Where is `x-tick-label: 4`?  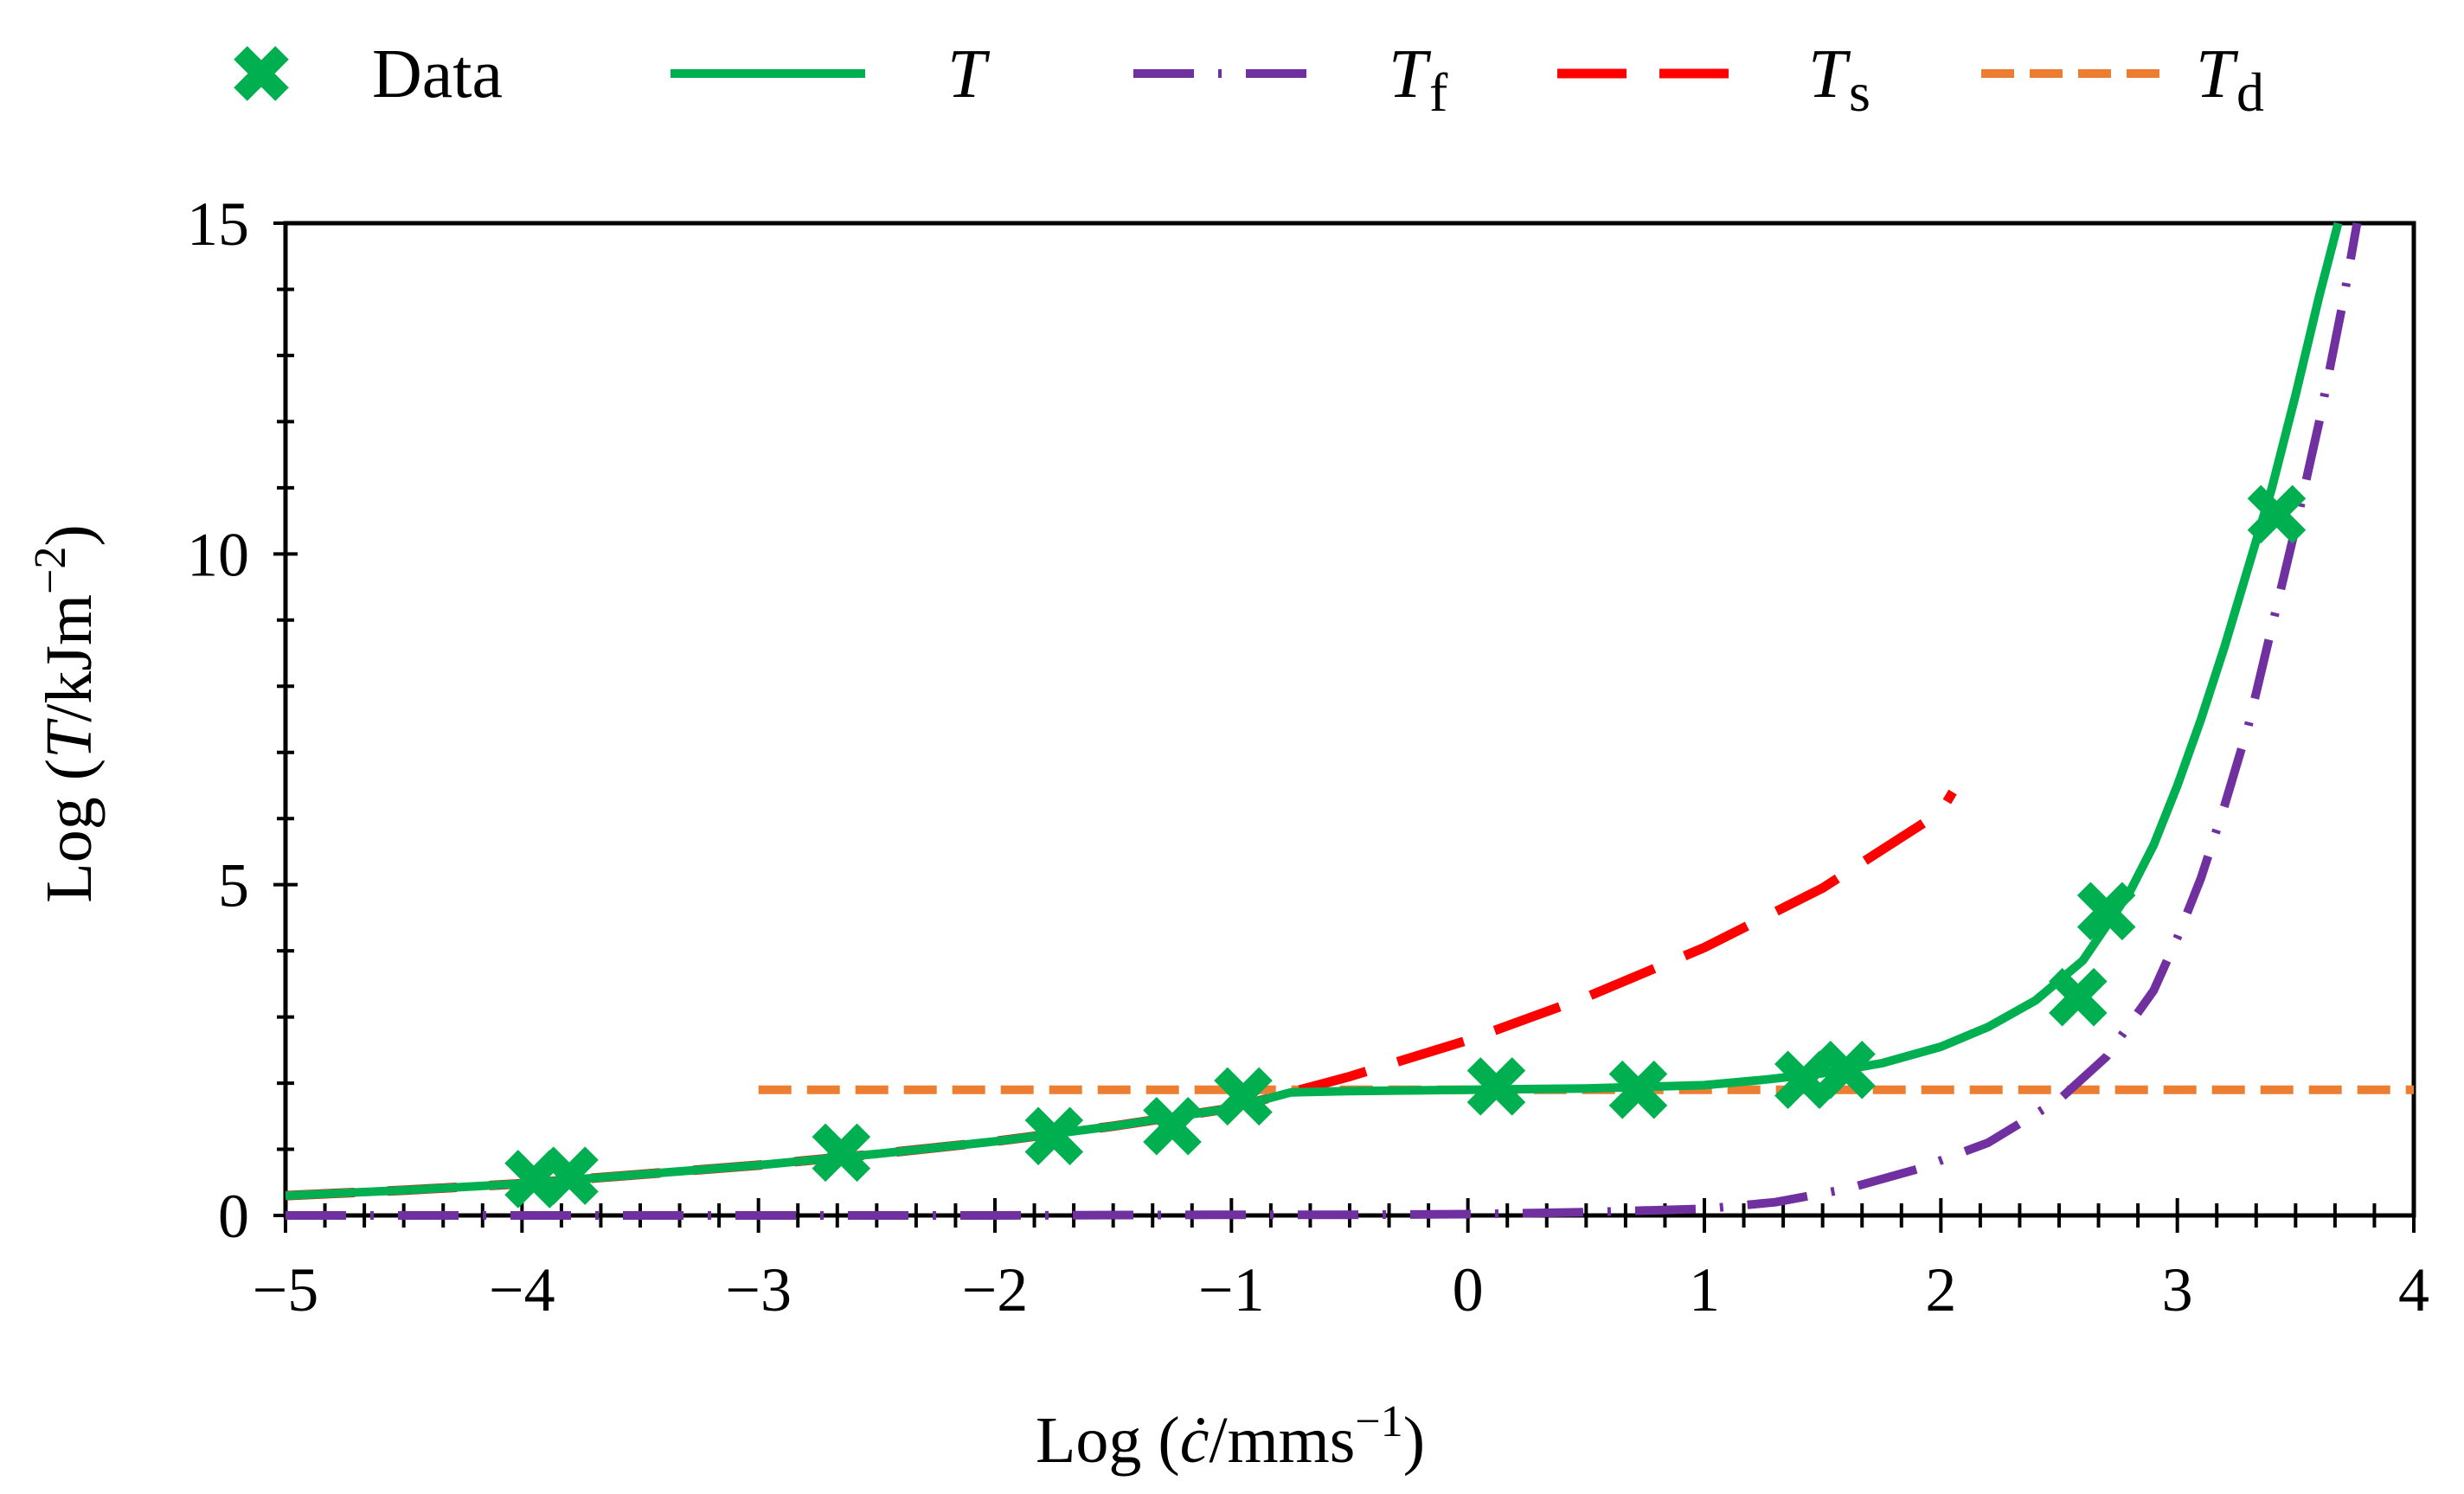 x-tick-label: 4 is located at coordinates (2413, 1289).